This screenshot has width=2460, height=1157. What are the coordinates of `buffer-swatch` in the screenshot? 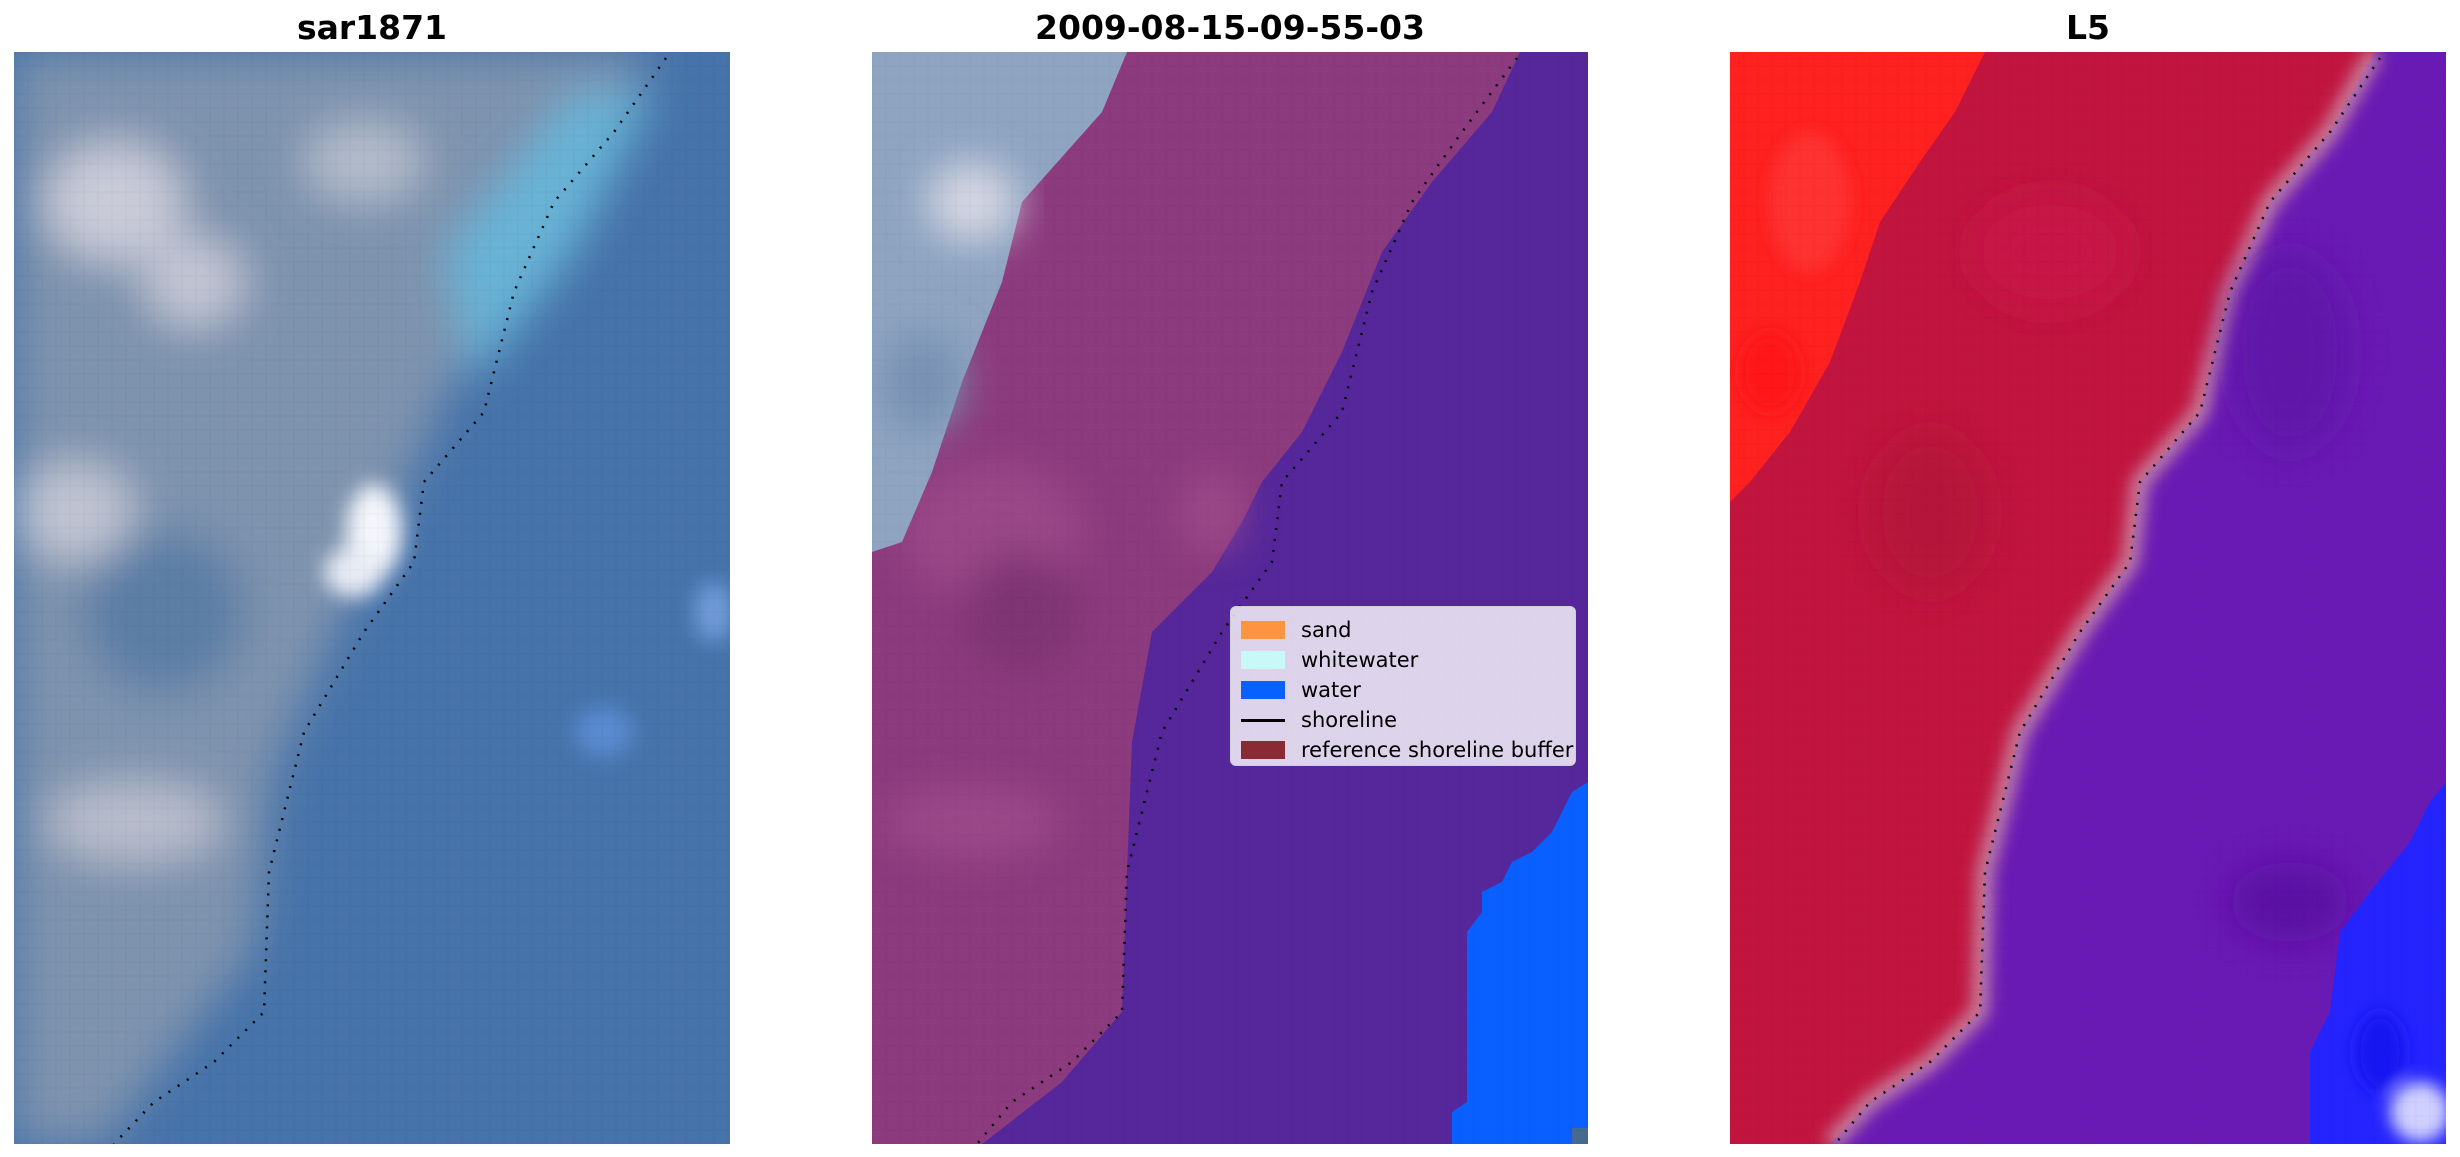 It's located at (1263, 750).